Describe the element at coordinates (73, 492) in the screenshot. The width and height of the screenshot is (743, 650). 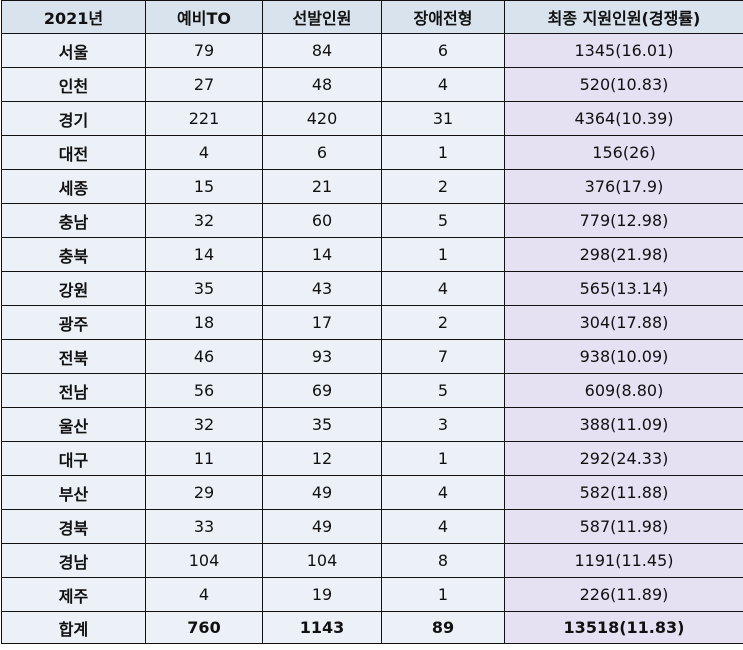
I see `region-cell: 부산` at that location.